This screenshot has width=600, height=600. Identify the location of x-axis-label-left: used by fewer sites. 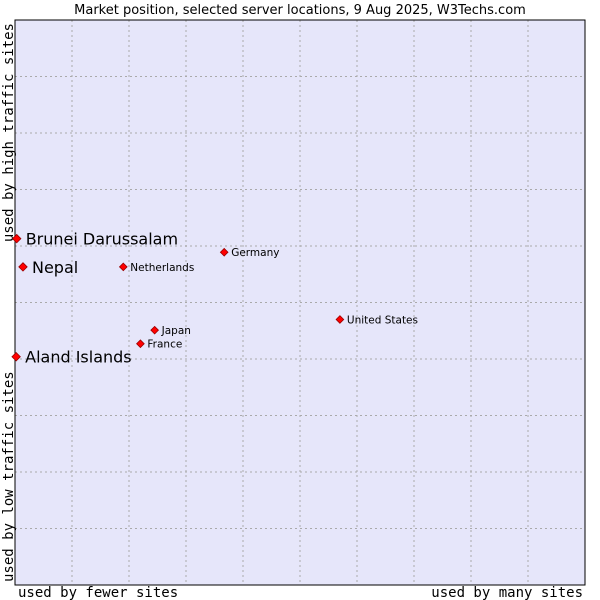
(98, 592).